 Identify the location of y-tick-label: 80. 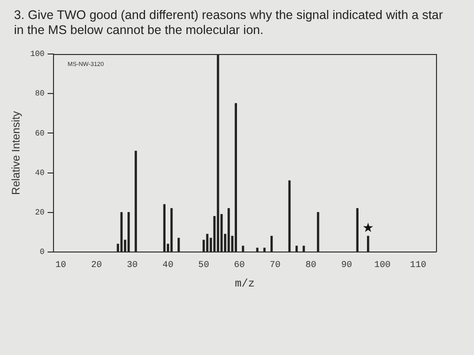
(39, 94).